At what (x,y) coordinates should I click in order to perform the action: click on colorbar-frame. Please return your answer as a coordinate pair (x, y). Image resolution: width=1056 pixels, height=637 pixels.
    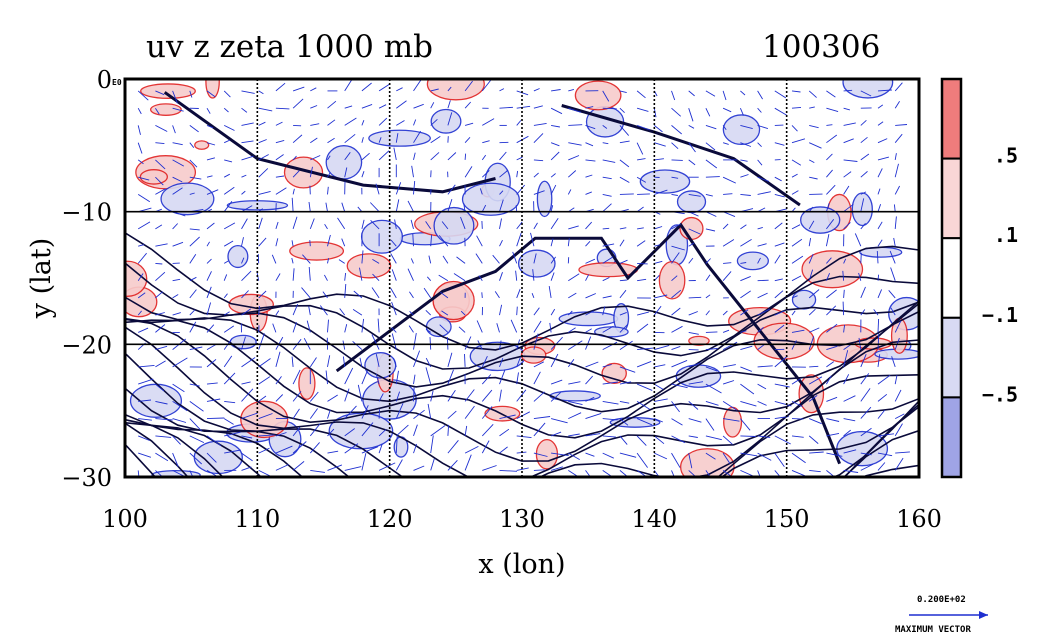
    Looking at the image, I should click on (951, 278).